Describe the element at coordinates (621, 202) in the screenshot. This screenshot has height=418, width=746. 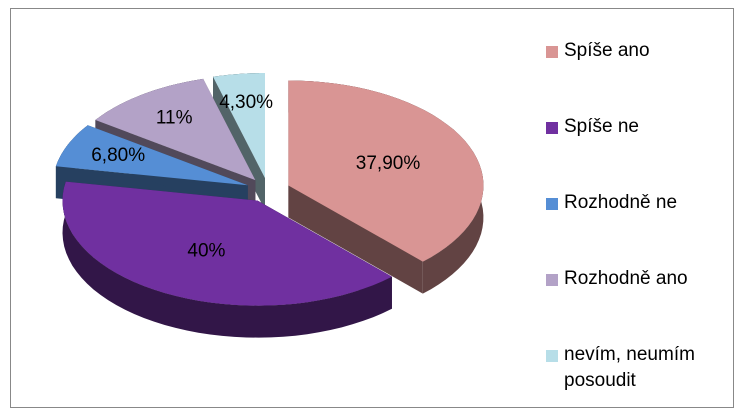
I see `legend-label: Rozhodně ne` at that location.